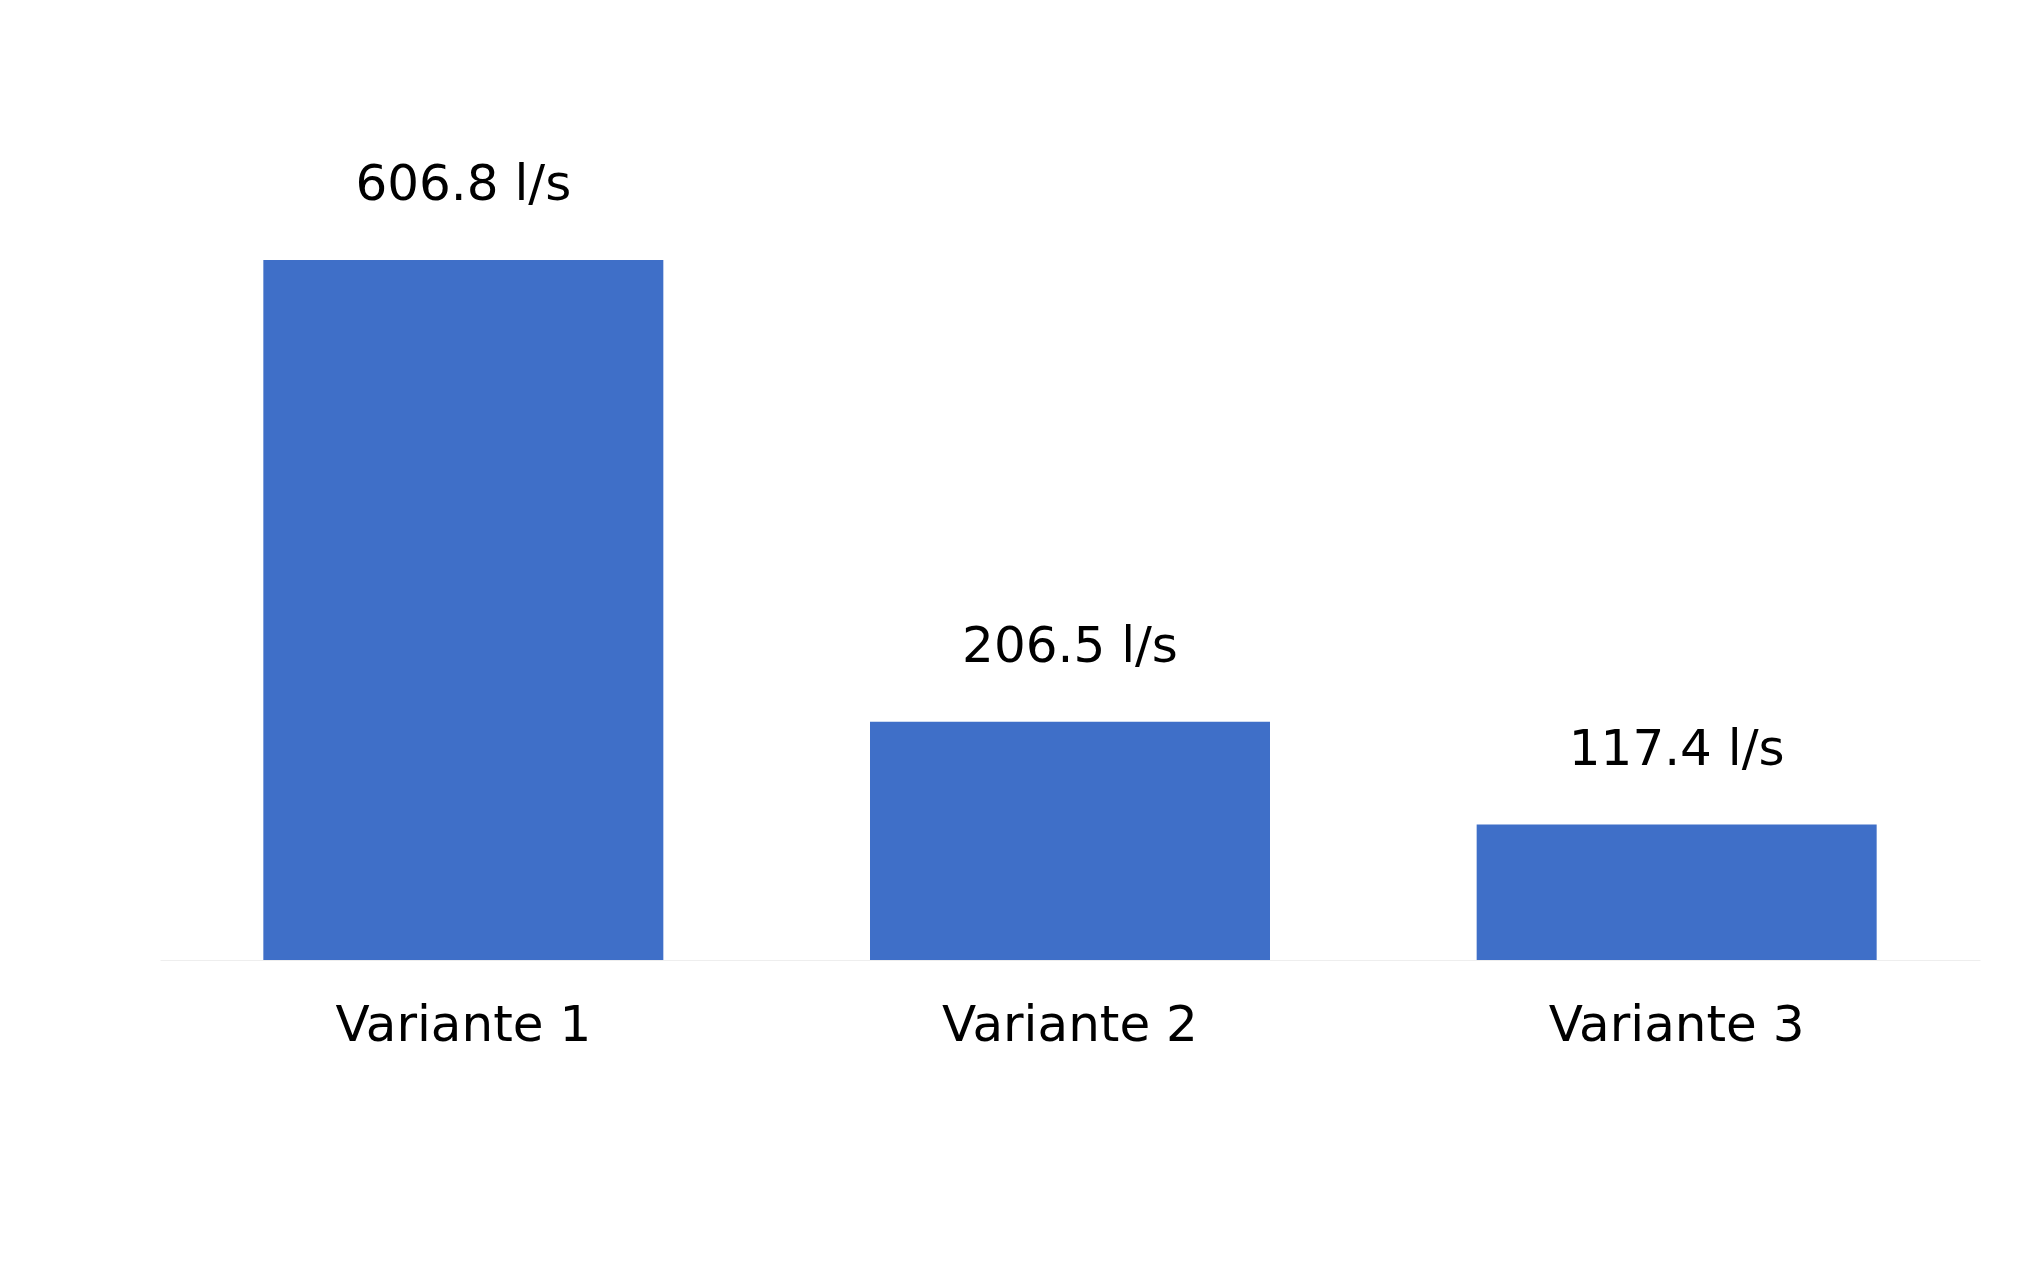  I want to click on data-label: 117.4 l/s, so click(1676, 747).